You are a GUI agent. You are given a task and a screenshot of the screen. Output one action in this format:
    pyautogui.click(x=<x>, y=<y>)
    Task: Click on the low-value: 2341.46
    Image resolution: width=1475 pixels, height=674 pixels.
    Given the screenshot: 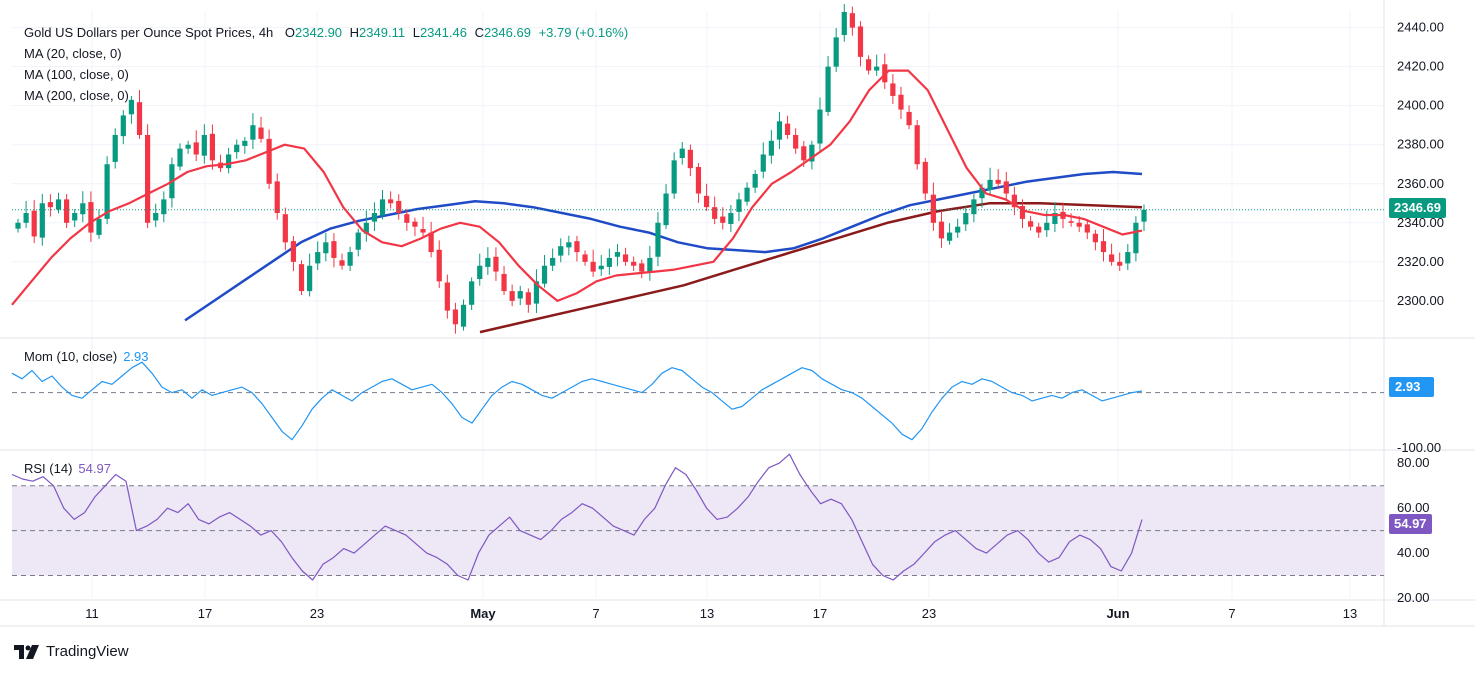 What is the action you would take?
    pyautogui.click(x=443, y=32)
    